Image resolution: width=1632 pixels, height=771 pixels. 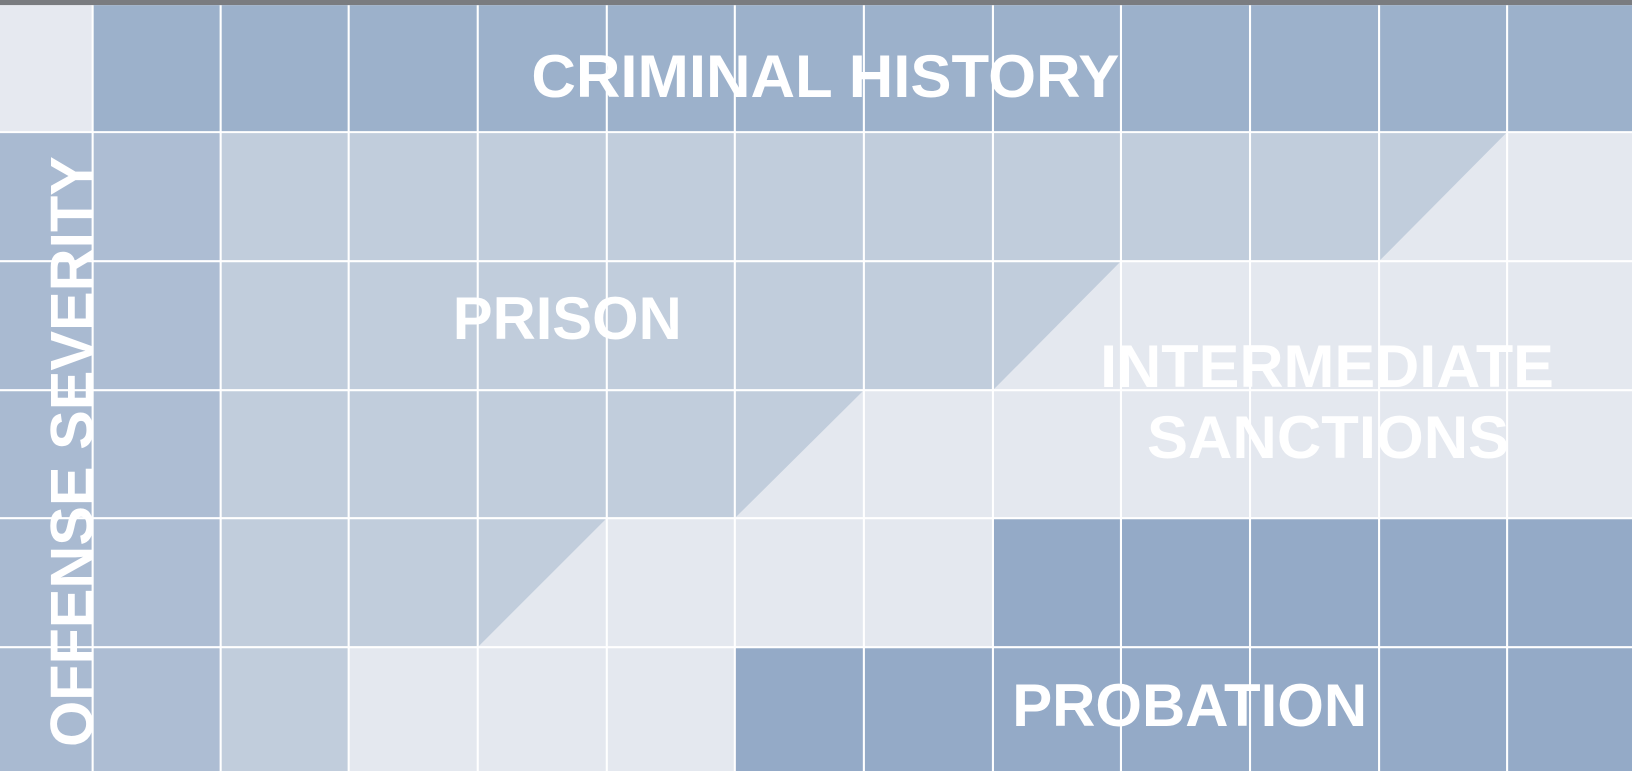 I want to click on region-label: PROBATION, so click(x=1189, y=705).